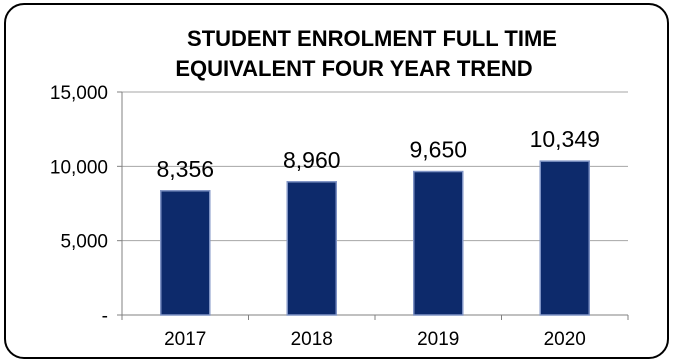 The height and width of the screenshot is (362, 673). What do you see at coordinates (105, 316) in the screenshot?
I see `y-tick-label: -` at bounding box center [105, 316].